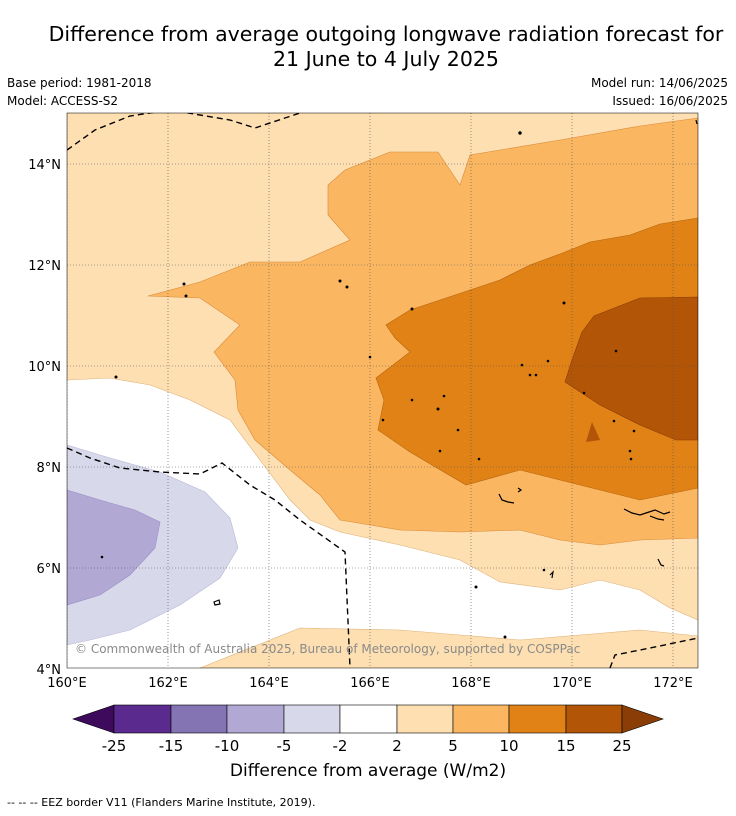 This screenshot has height=816, width=736. Describe the element at coordinates (508, 746) in the screenshot. I see `colorbar-tick-10: 10` at that location.